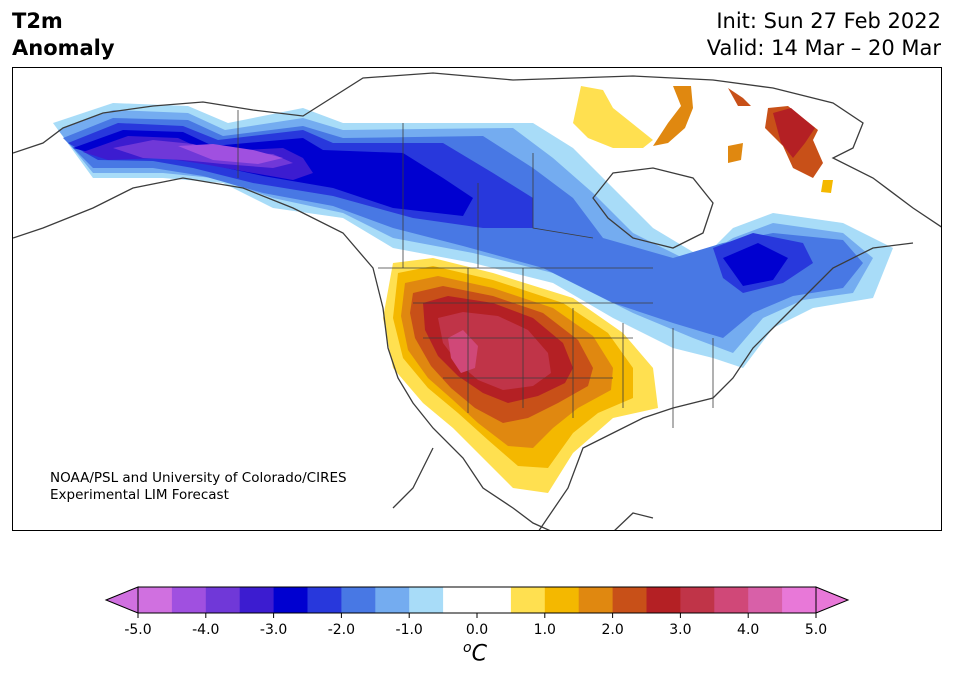 The height and width of the screenshot is (680, 953). What do you see at coordinates (63, 48) in the screenshot?
I see `title-line-2: Anomaly` at bounding box center [63, 48].